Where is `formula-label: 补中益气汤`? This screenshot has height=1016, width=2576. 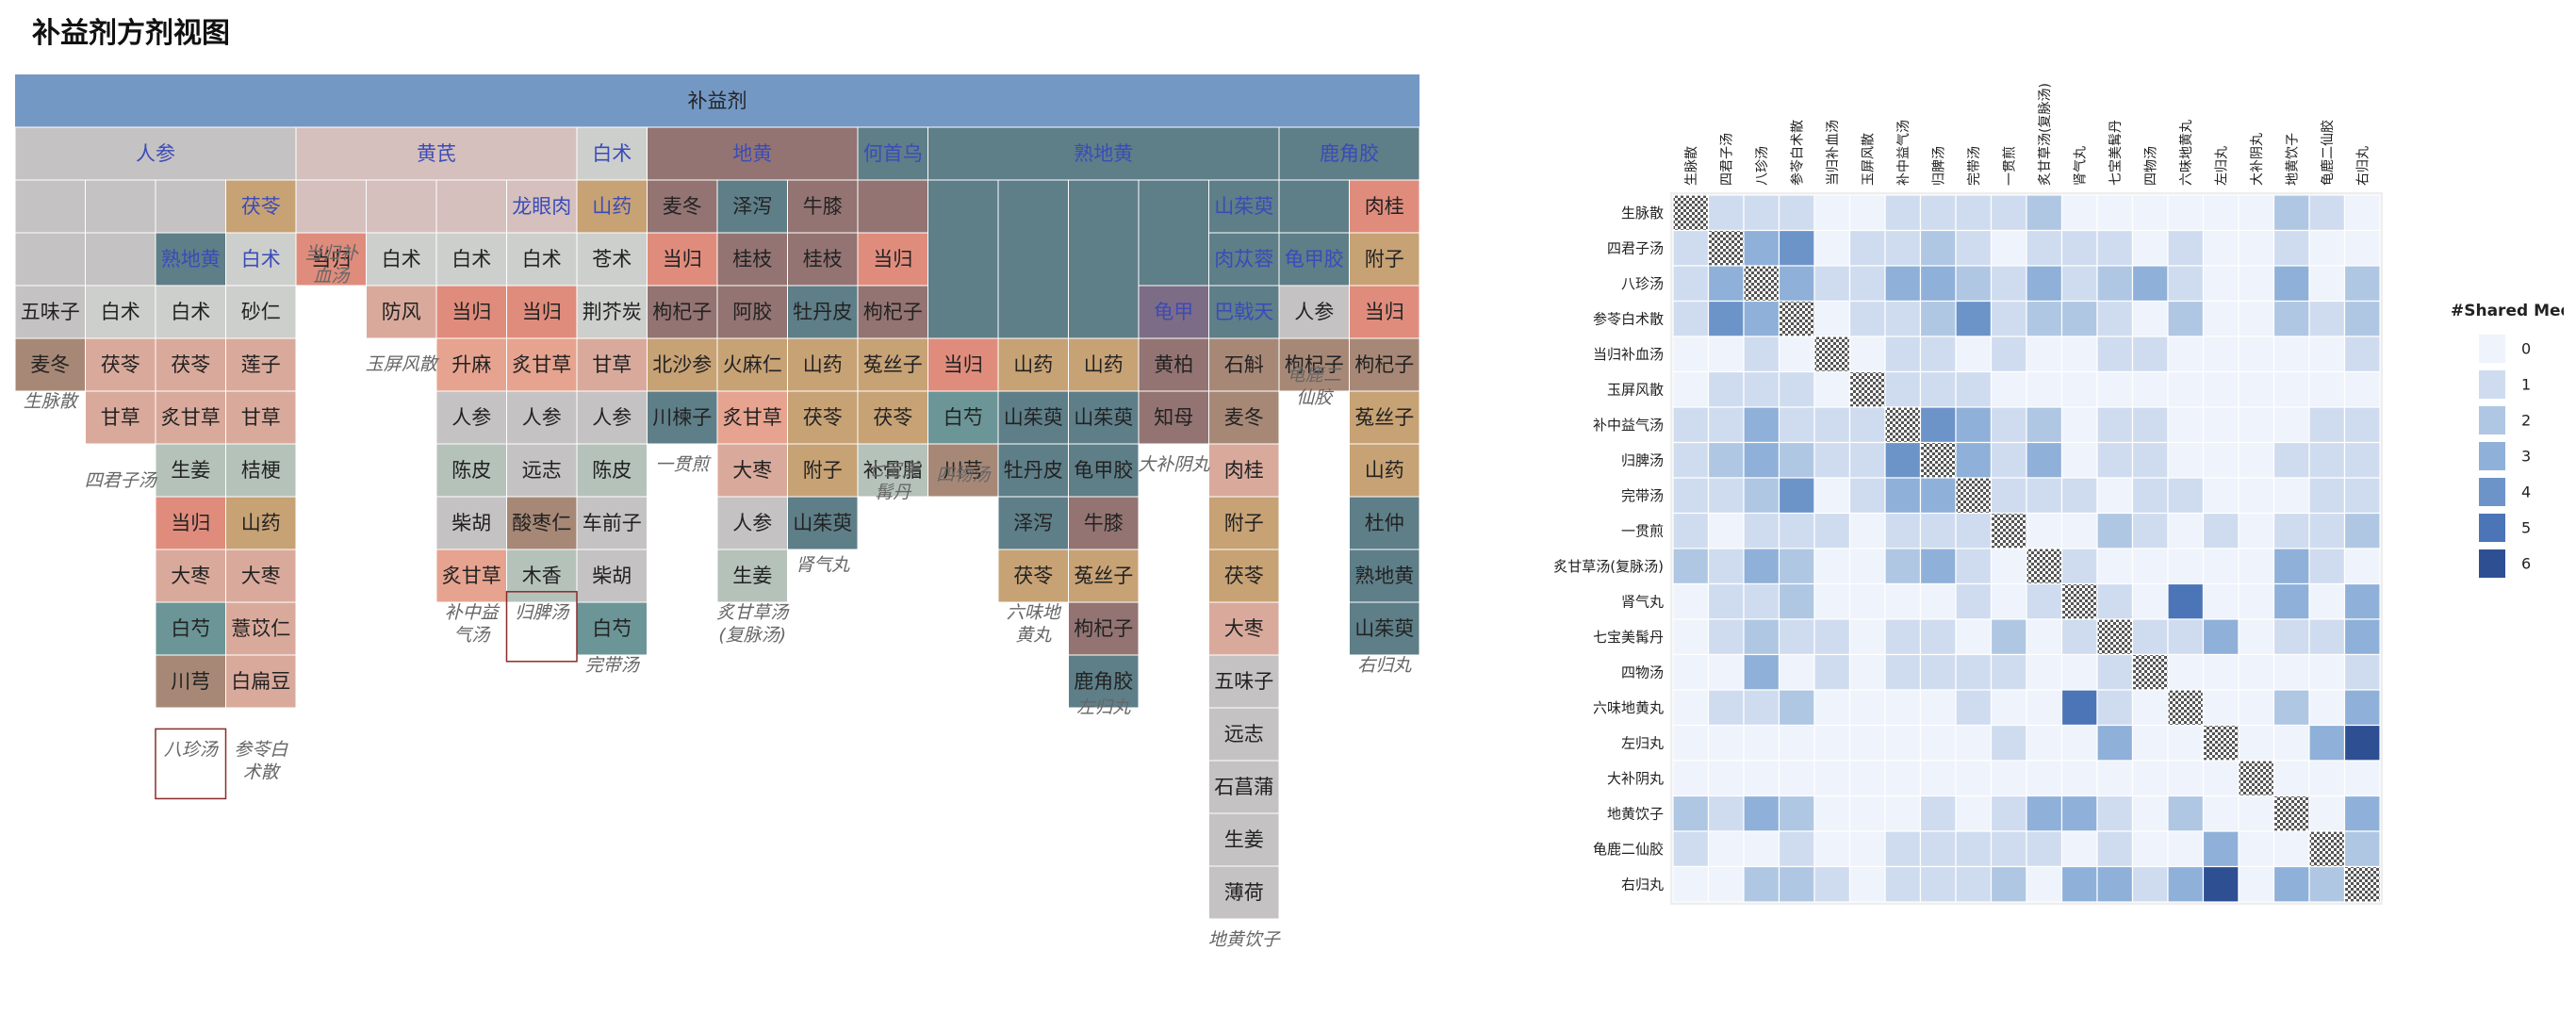
formula-label: 补中益气汤 is located at coordinates (472, 624).